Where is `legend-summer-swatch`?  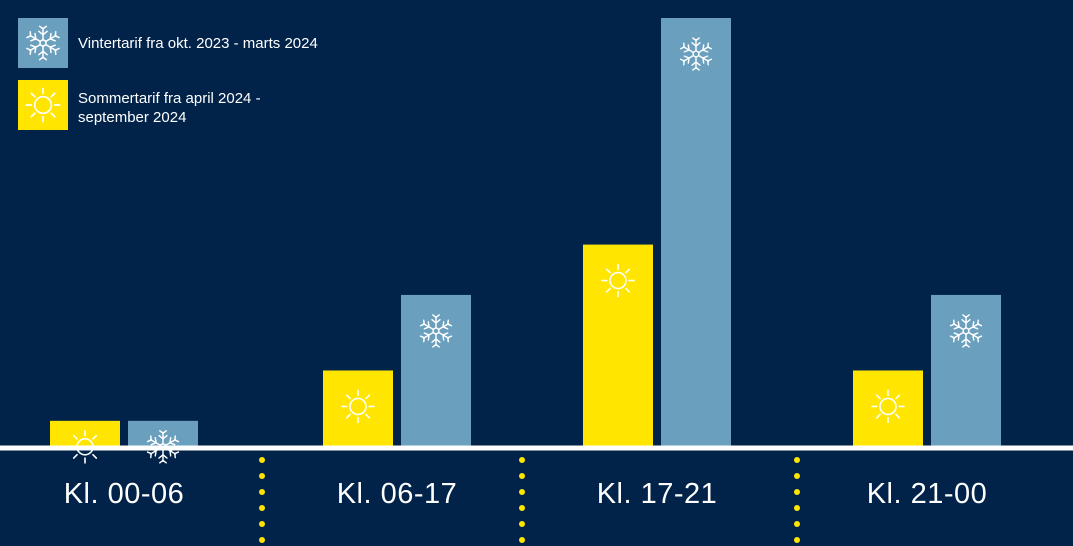
legend-summer-swatch is located at coordinates (43, 105).